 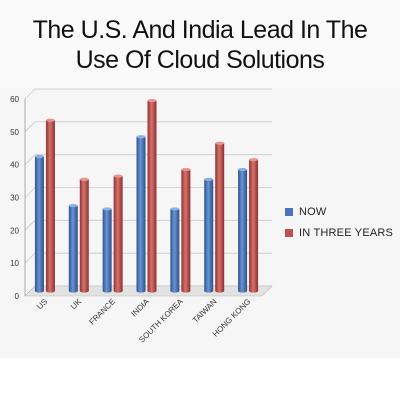 What do you see at coordinates (289, 233) in the screenshot?
I see `legend-swatch-three-years` at bounding box center [289, 233].